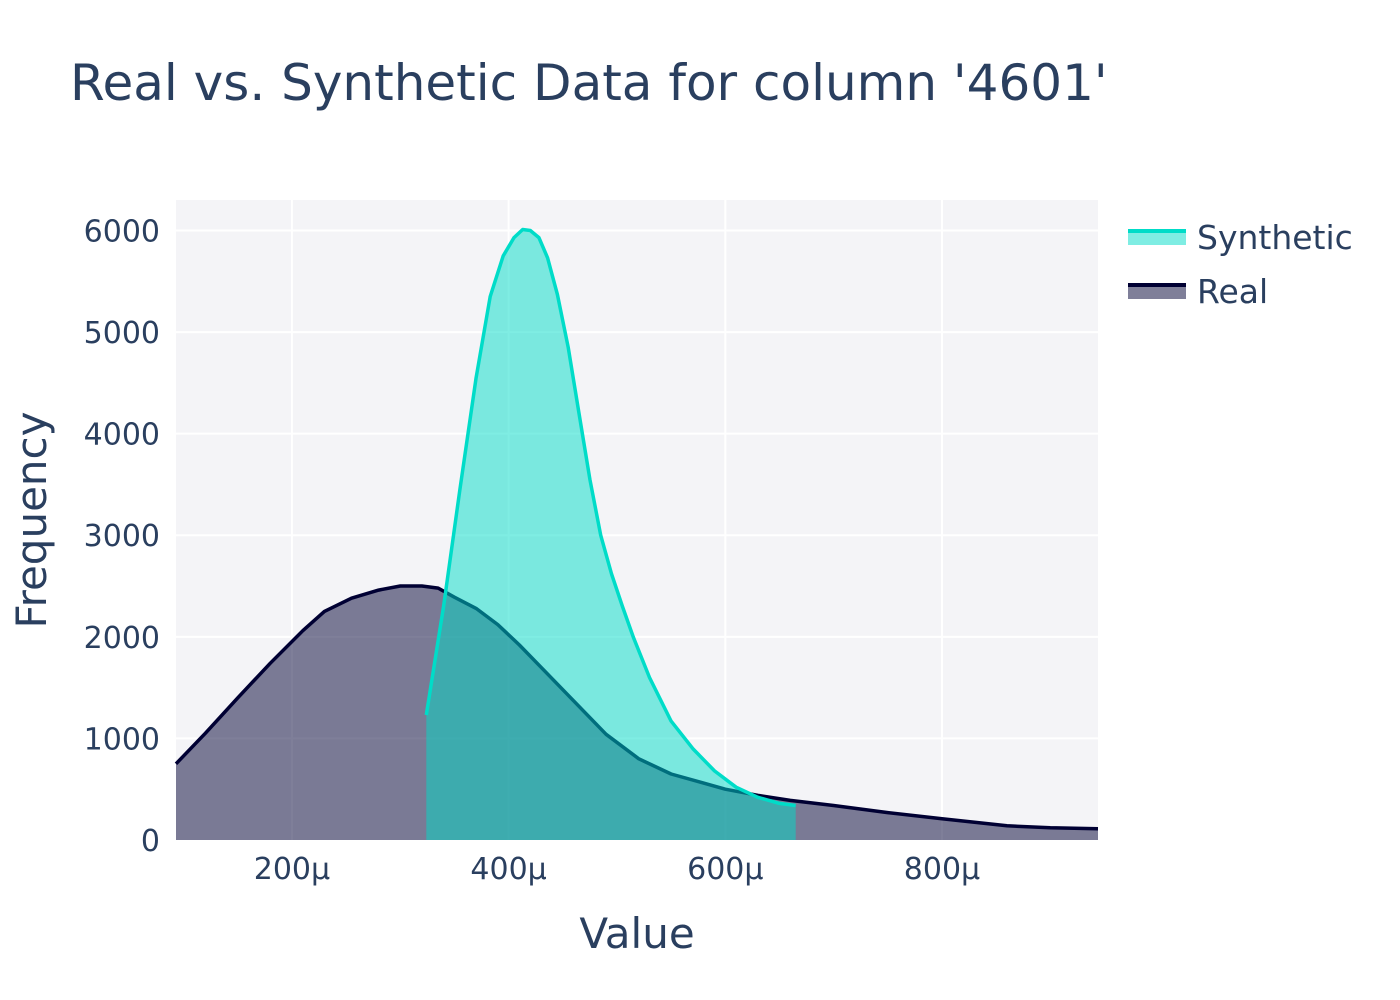 The height and width of the screenshot is (1000, 1400). What do you see at coordinates (122, 435) in the screenshot?
I see `y-tick-label: 4000` at bounding box center [122, 435].